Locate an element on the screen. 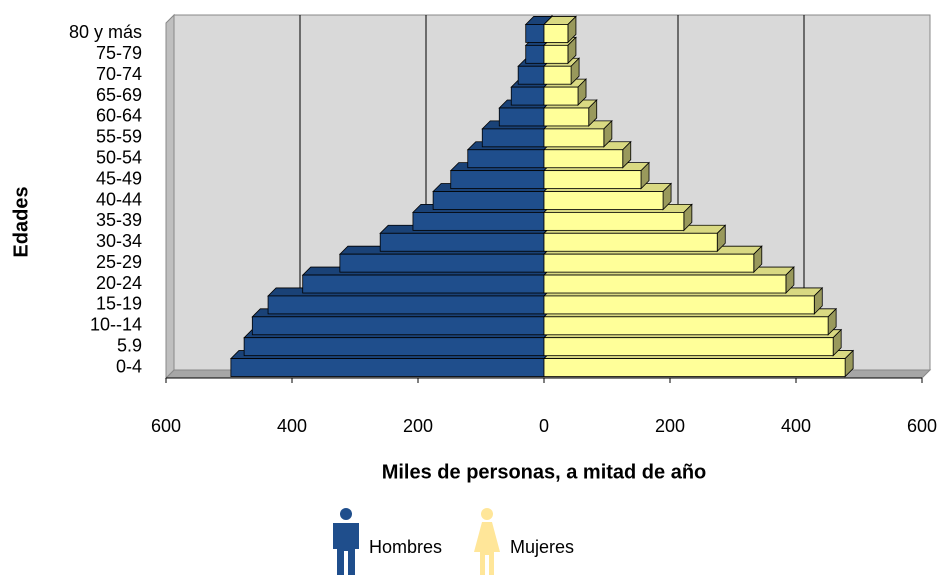  y-tick-label: 0-4 is located at coordinates (129, 366).